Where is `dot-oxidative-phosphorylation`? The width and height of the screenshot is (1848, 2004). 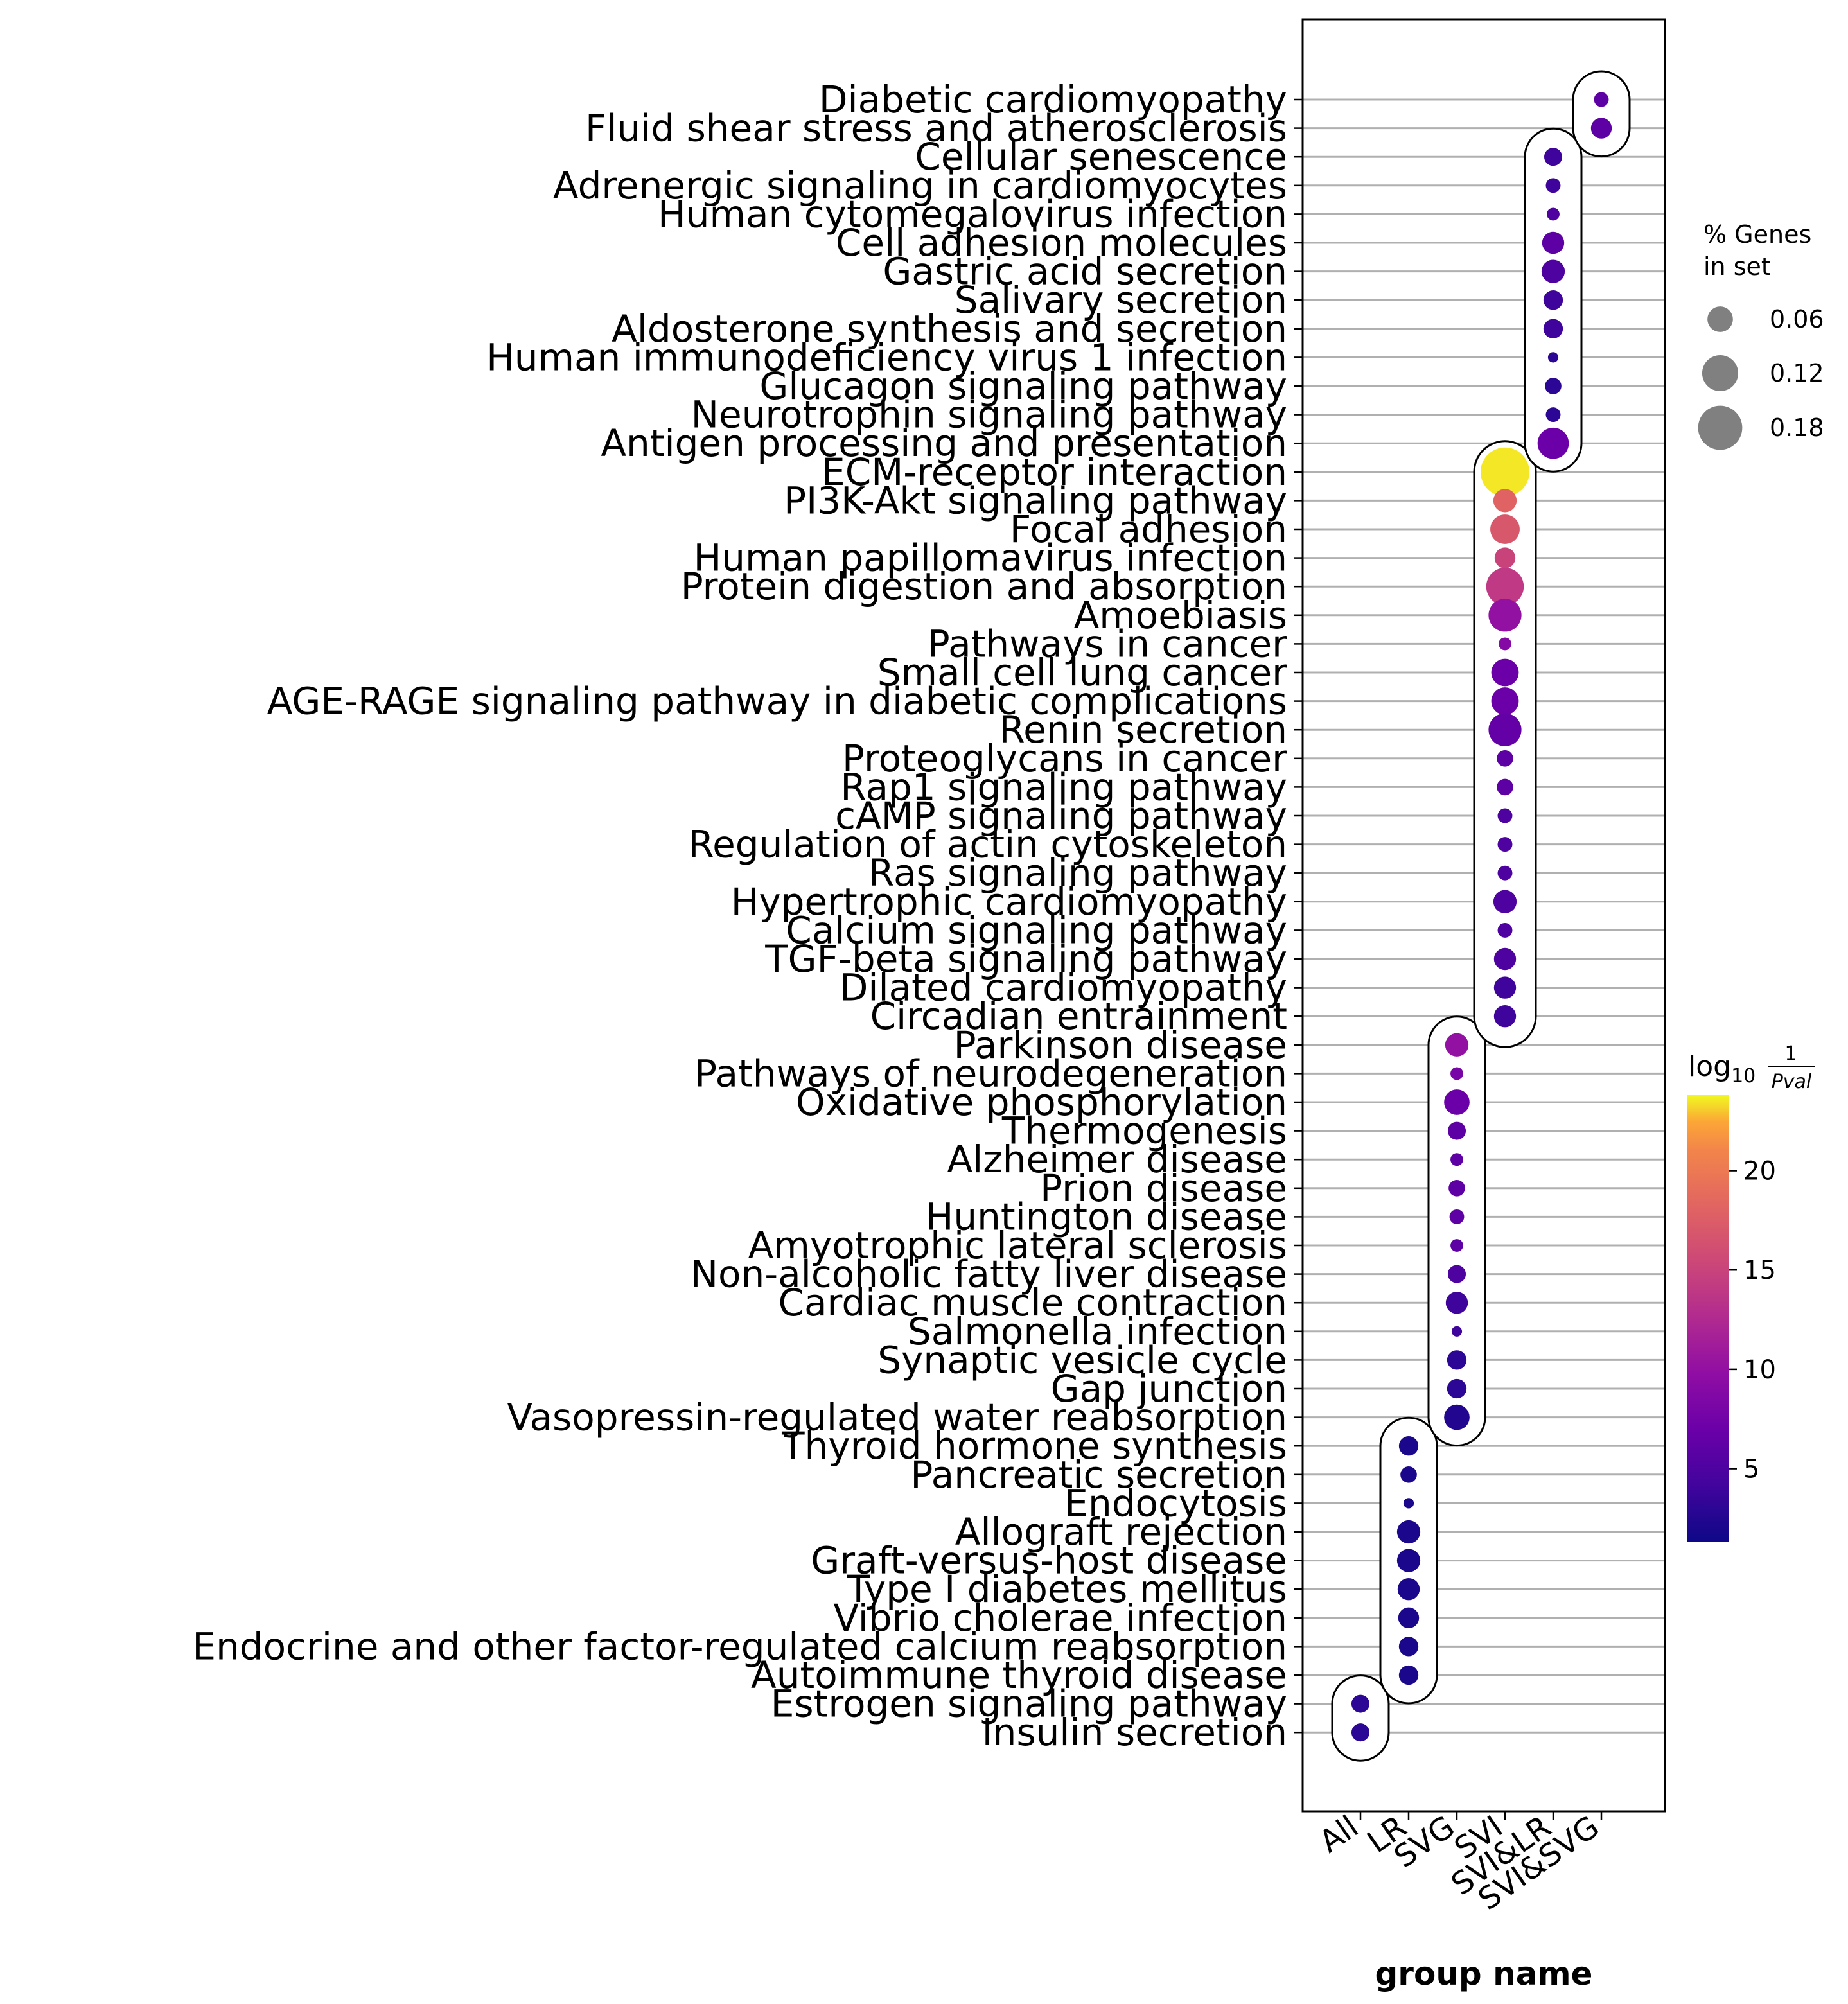
dot-oxidative-phosphorylation is located at coordinates (1457, 1102).